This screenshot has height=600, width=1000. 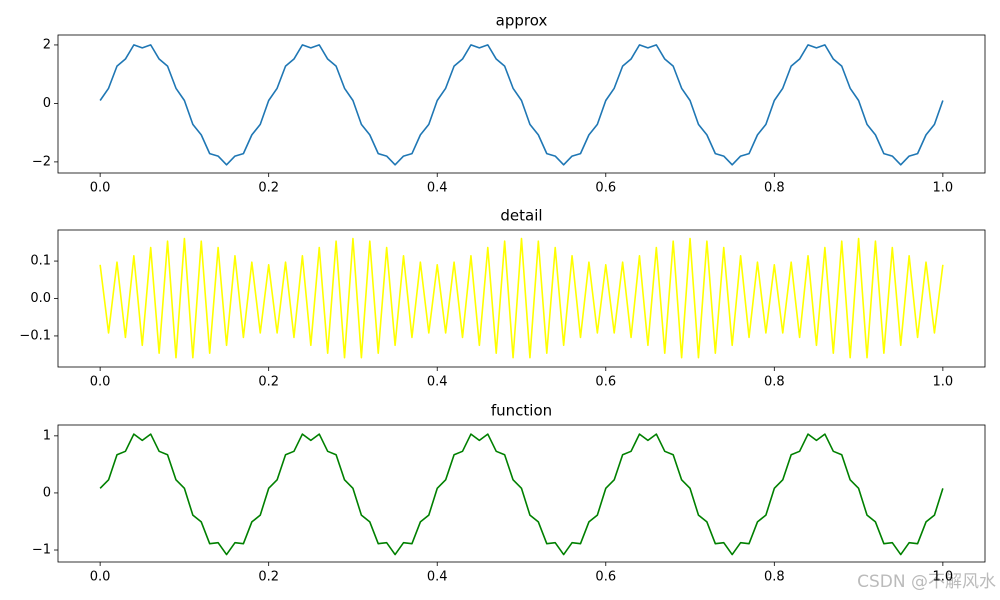 What do you see at coordinates (40, 261) in the screenshot?
I see `y-tick-label: 0.1` at bounding box center [40, 261].